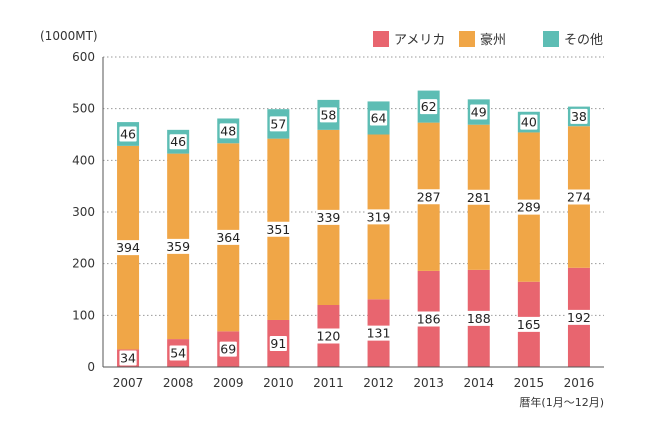 Image resolution: width=650 pixels, height=444 pixels. I want to click on data-label: 54, so click(178, 353).